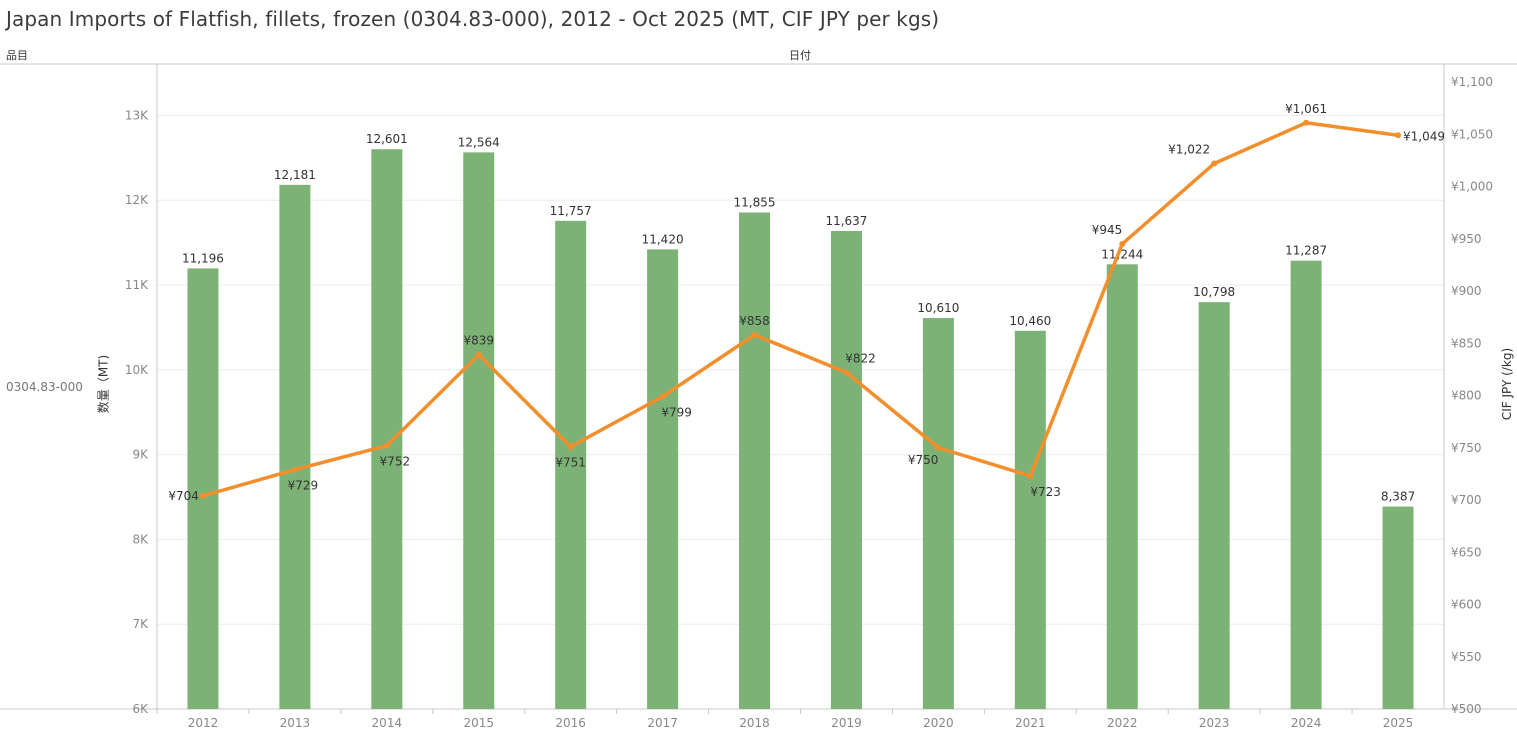  I want to click on y-right-tick-label: ¥750, so click(1466, 448).